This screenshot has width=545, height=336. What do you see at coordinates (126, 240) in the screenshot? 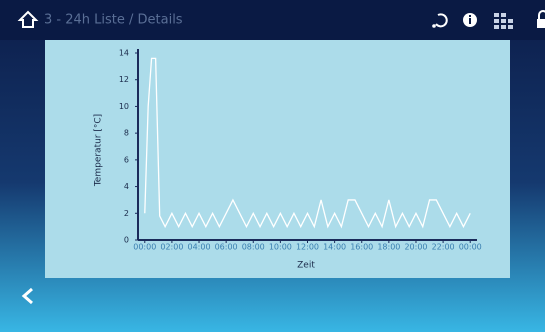
I see `y-tick-label: 0` at bounding box center [126, 240].